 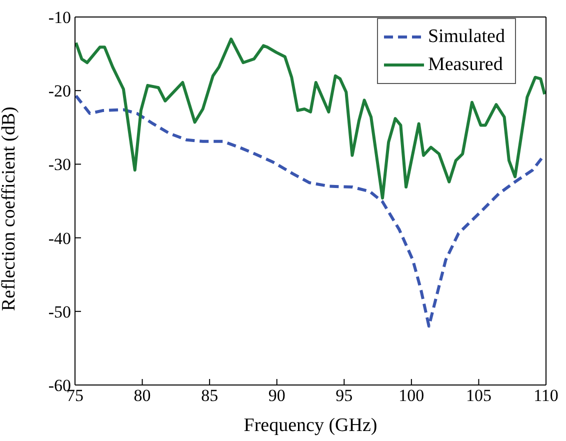 I want to click on x-tick-label: 105, so click(x=479, y=396).